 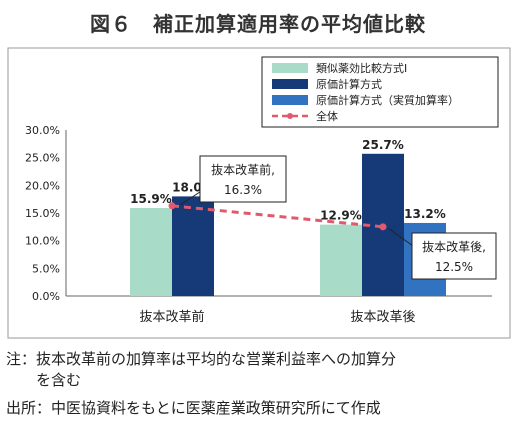 I want to click on legend-swatch-series2, so click(x=290, y=84).